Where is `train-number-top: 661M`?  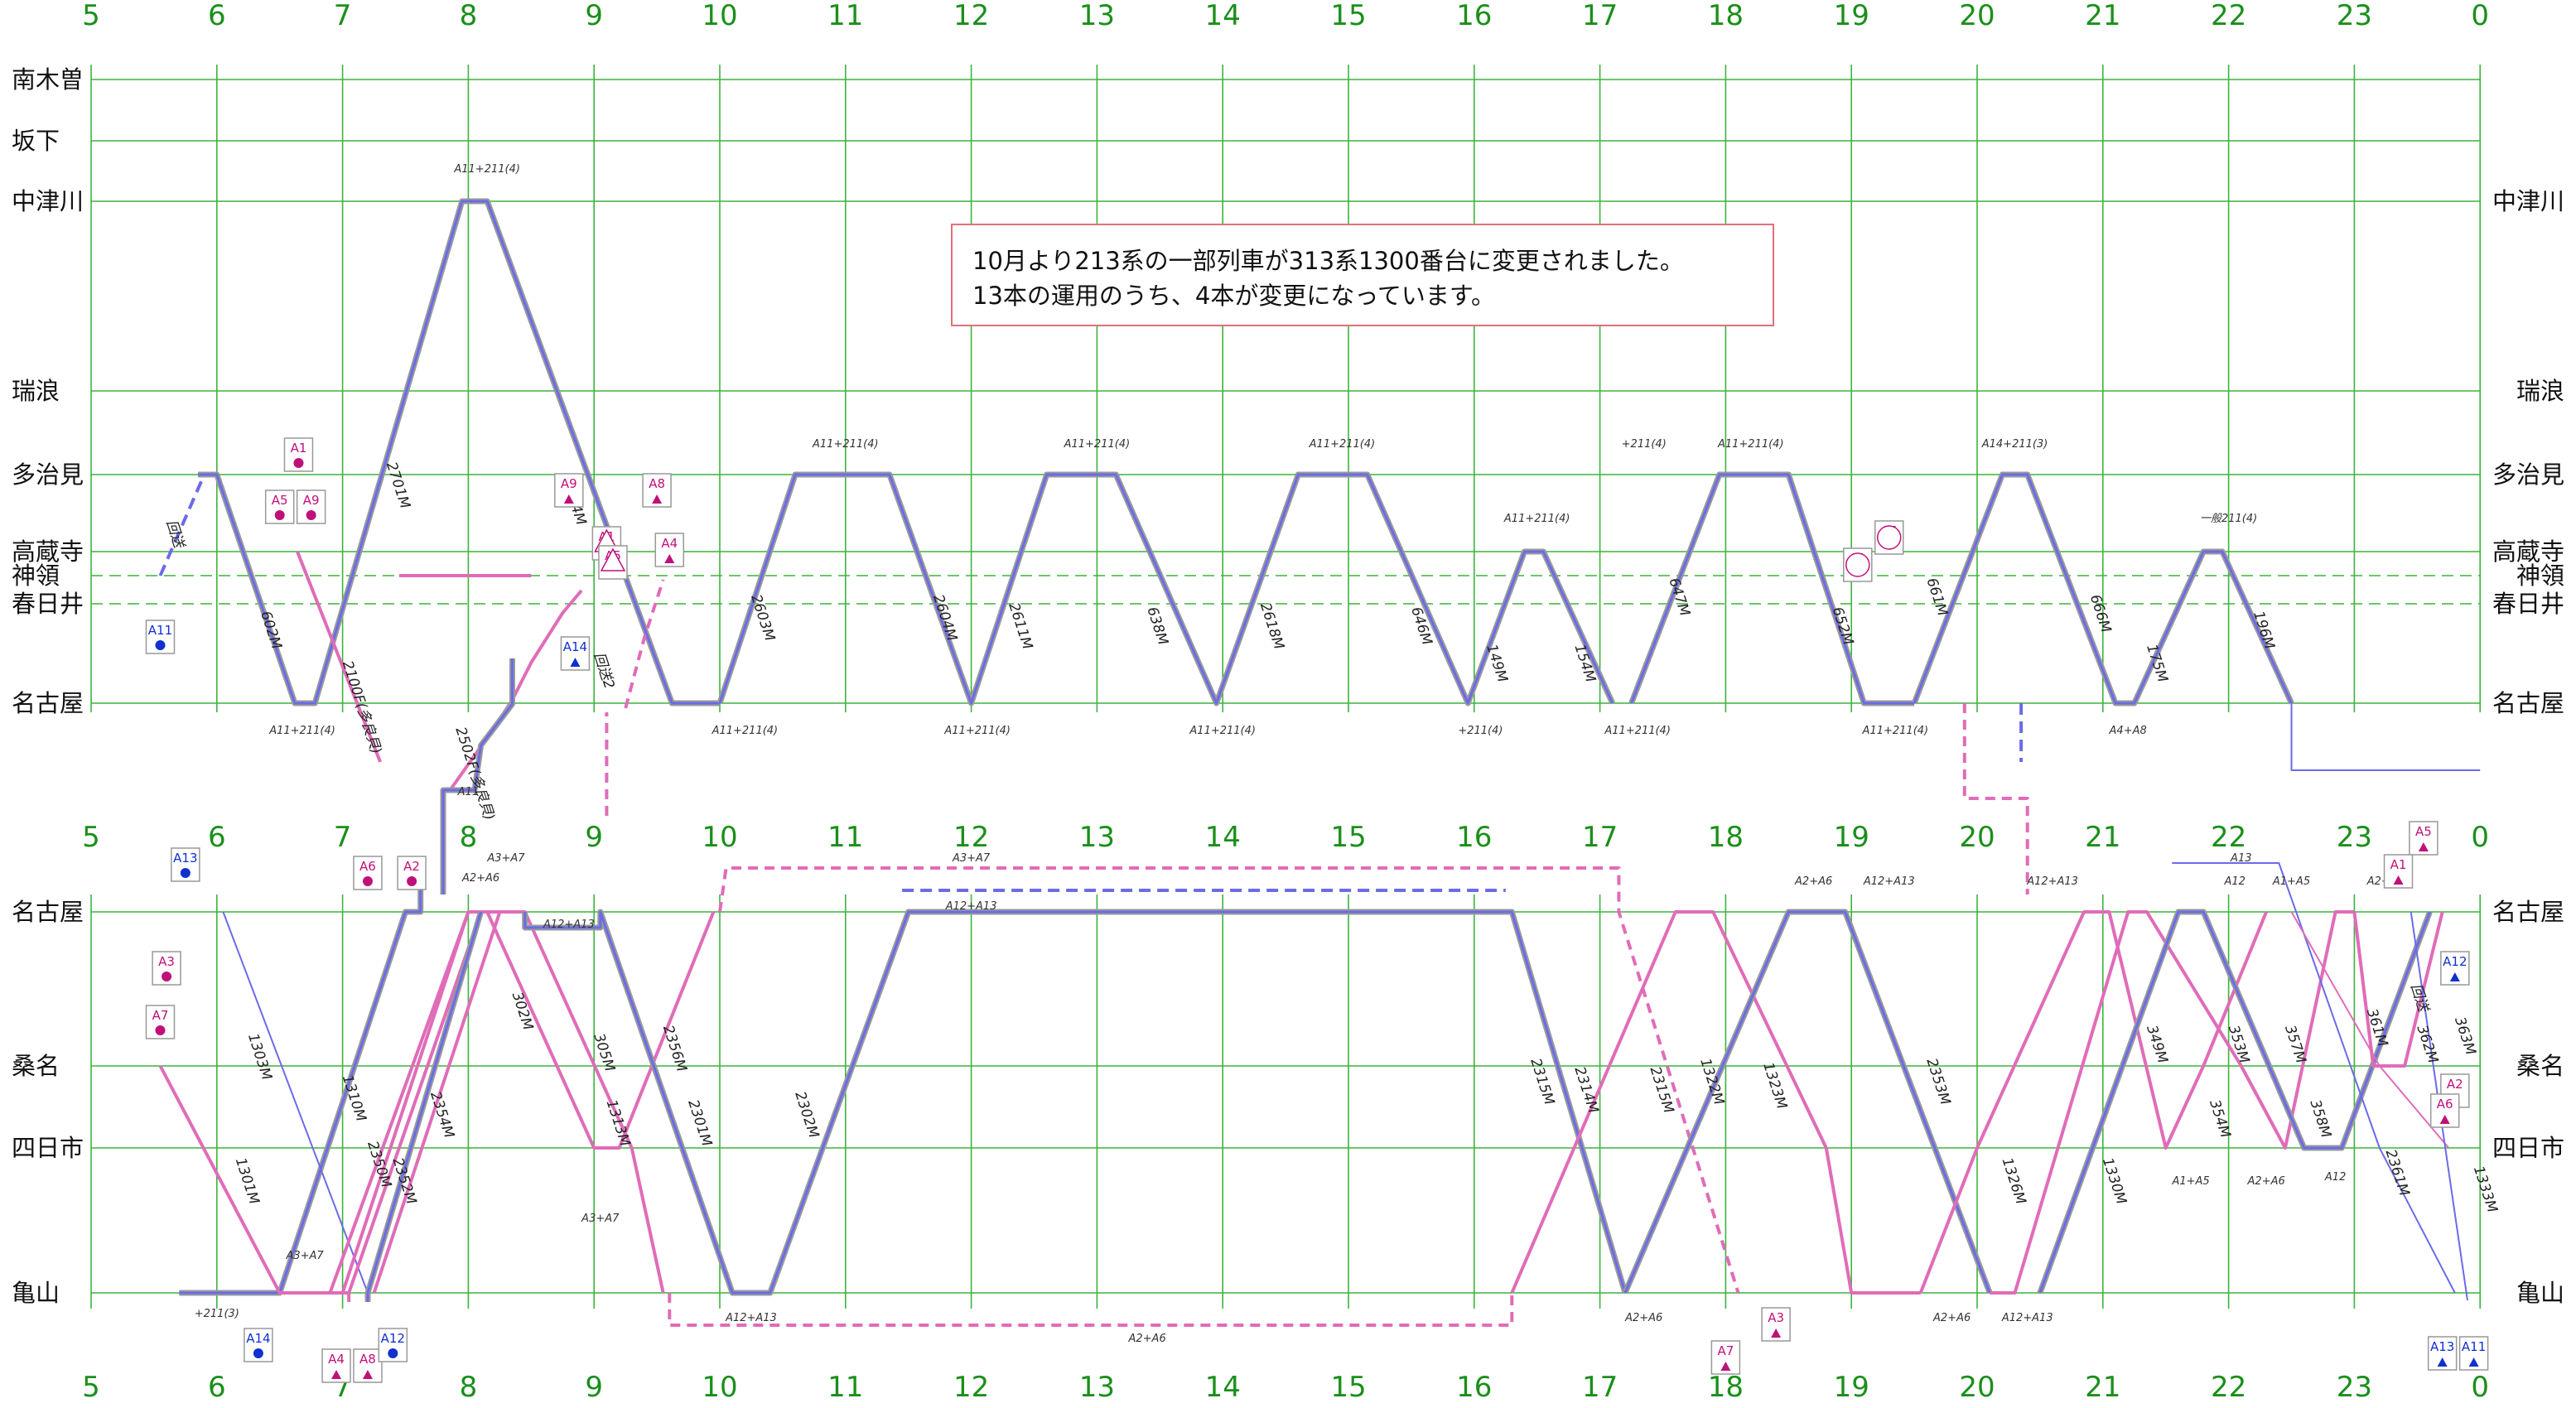 train-number-top: 661M is located at coordinates (1937, 597).